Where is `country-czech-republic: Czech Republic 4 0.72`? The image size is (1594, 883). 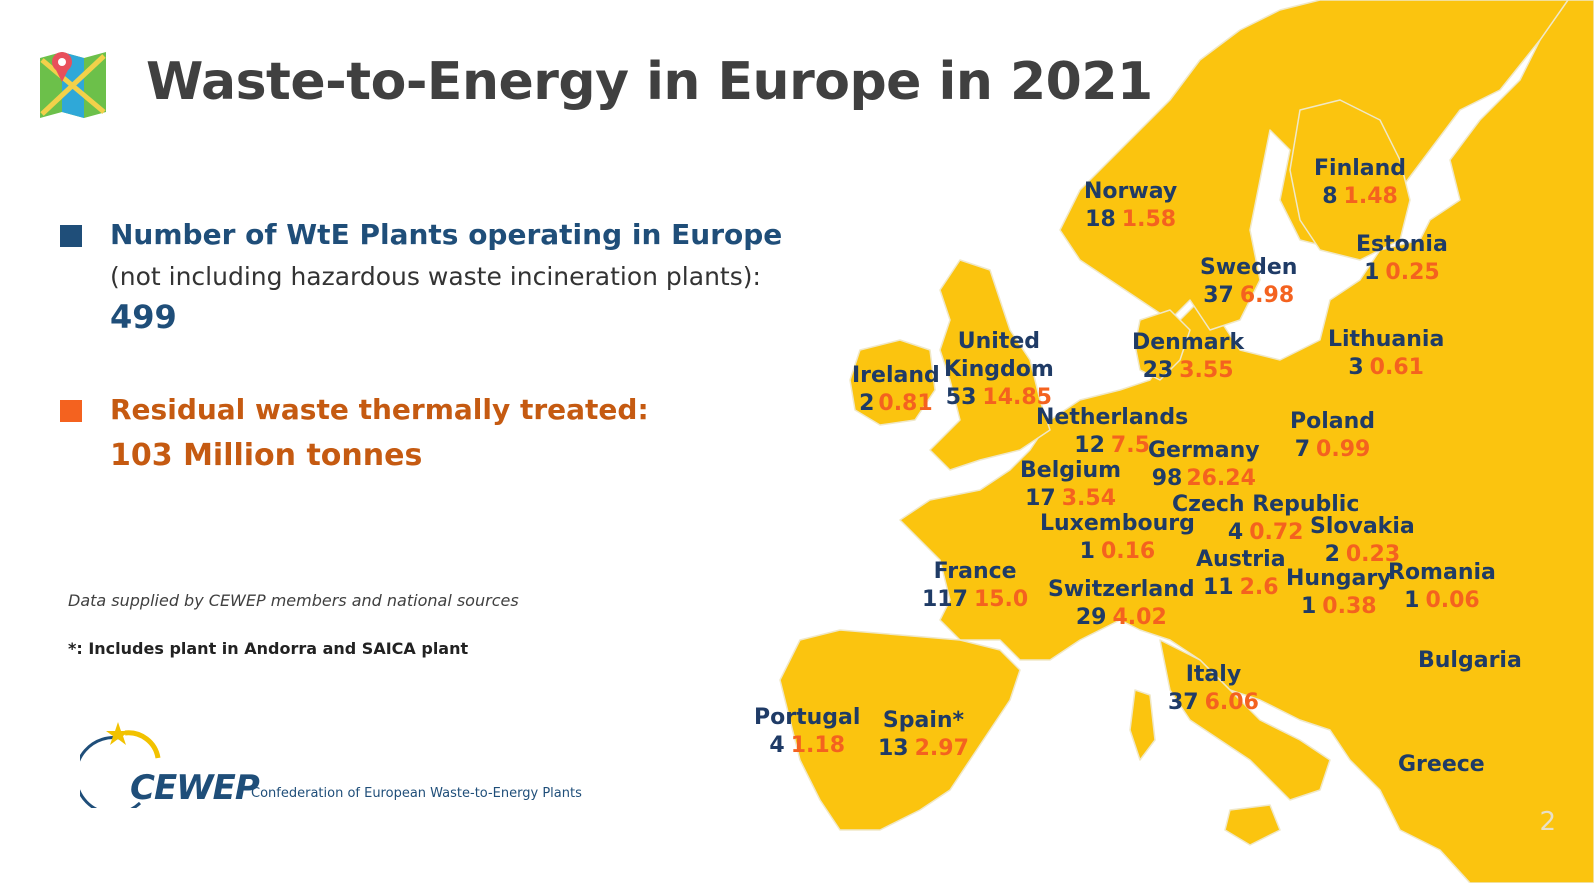
country-czech-republic: Czech Republic 4 0.72 is located at coordinates (1266, 518).